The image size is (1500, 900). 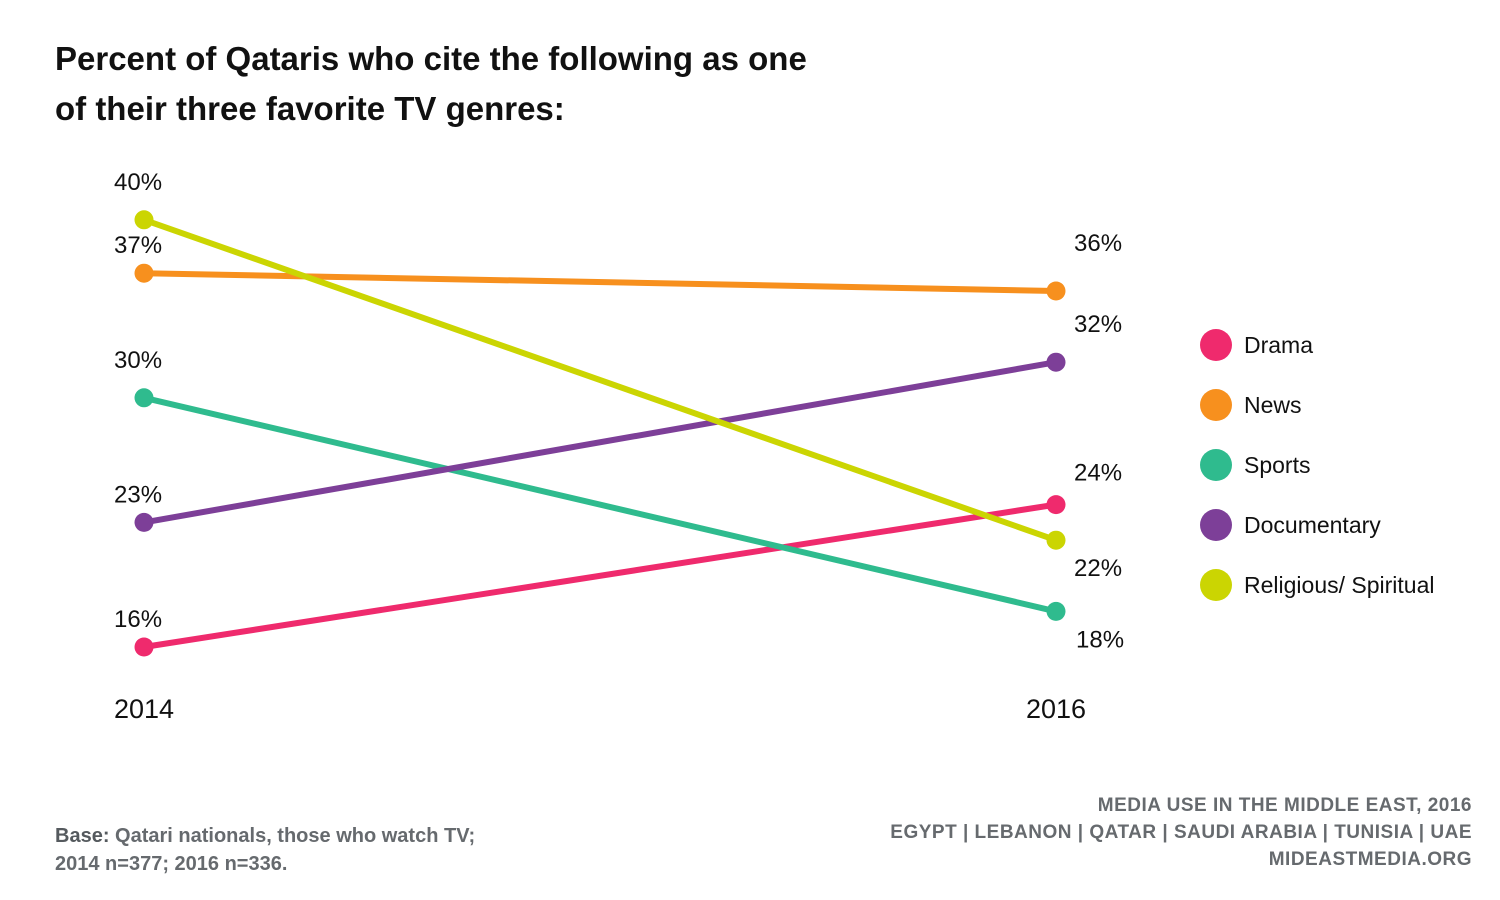 What do you see at coordinates (171, 864) in the screenshot?
I see `sample-sizes: 2014 n=377; 2016 n=336.` at bounding box center [171, 864].